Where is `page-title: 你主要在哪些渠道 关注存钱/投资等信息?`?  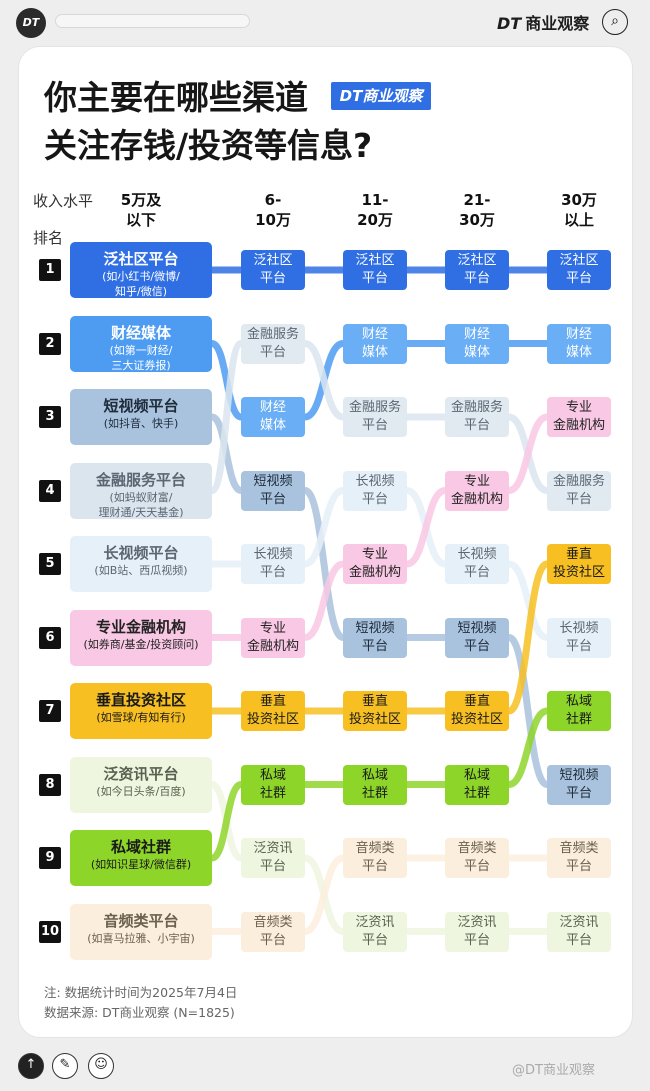 page-title: 你主要在哪些渠道 关注存钱/投资等信息? is located at coordinates (208, 121).